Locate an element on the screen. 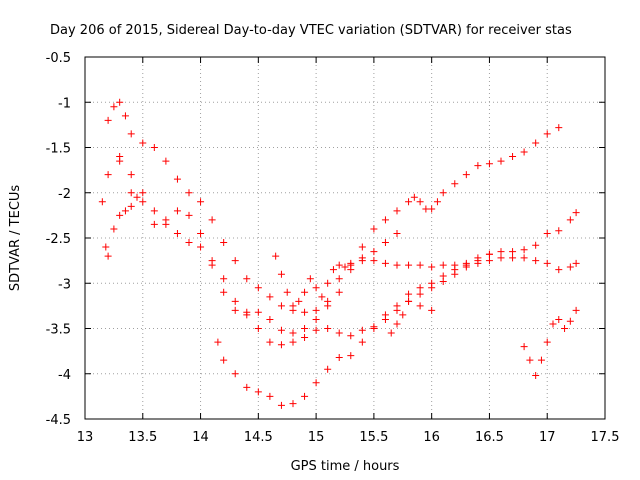 Image resolution: width=640 pixels, height=480 pixels. x-tick-label: 14 is located at coordinates (200, 437).